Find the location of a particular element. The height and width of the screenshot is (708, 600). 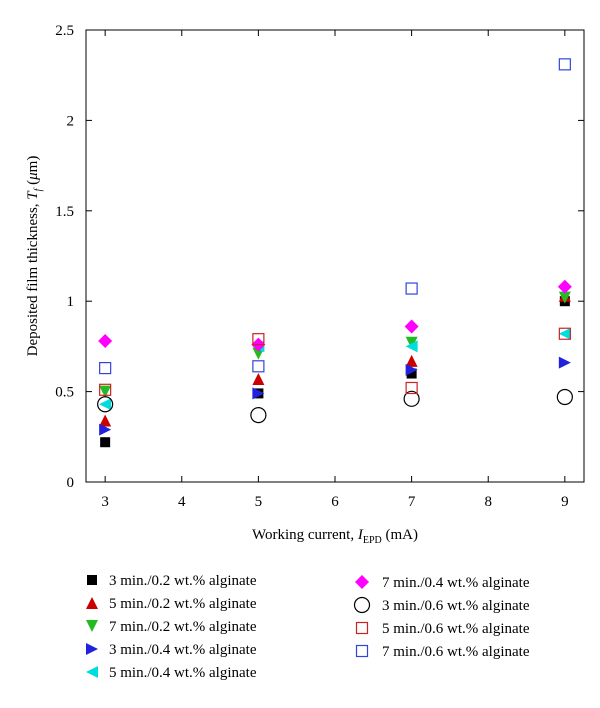

legend-label: 7 min./0.6 wt.% alginate is located at coordinates (456, 652).